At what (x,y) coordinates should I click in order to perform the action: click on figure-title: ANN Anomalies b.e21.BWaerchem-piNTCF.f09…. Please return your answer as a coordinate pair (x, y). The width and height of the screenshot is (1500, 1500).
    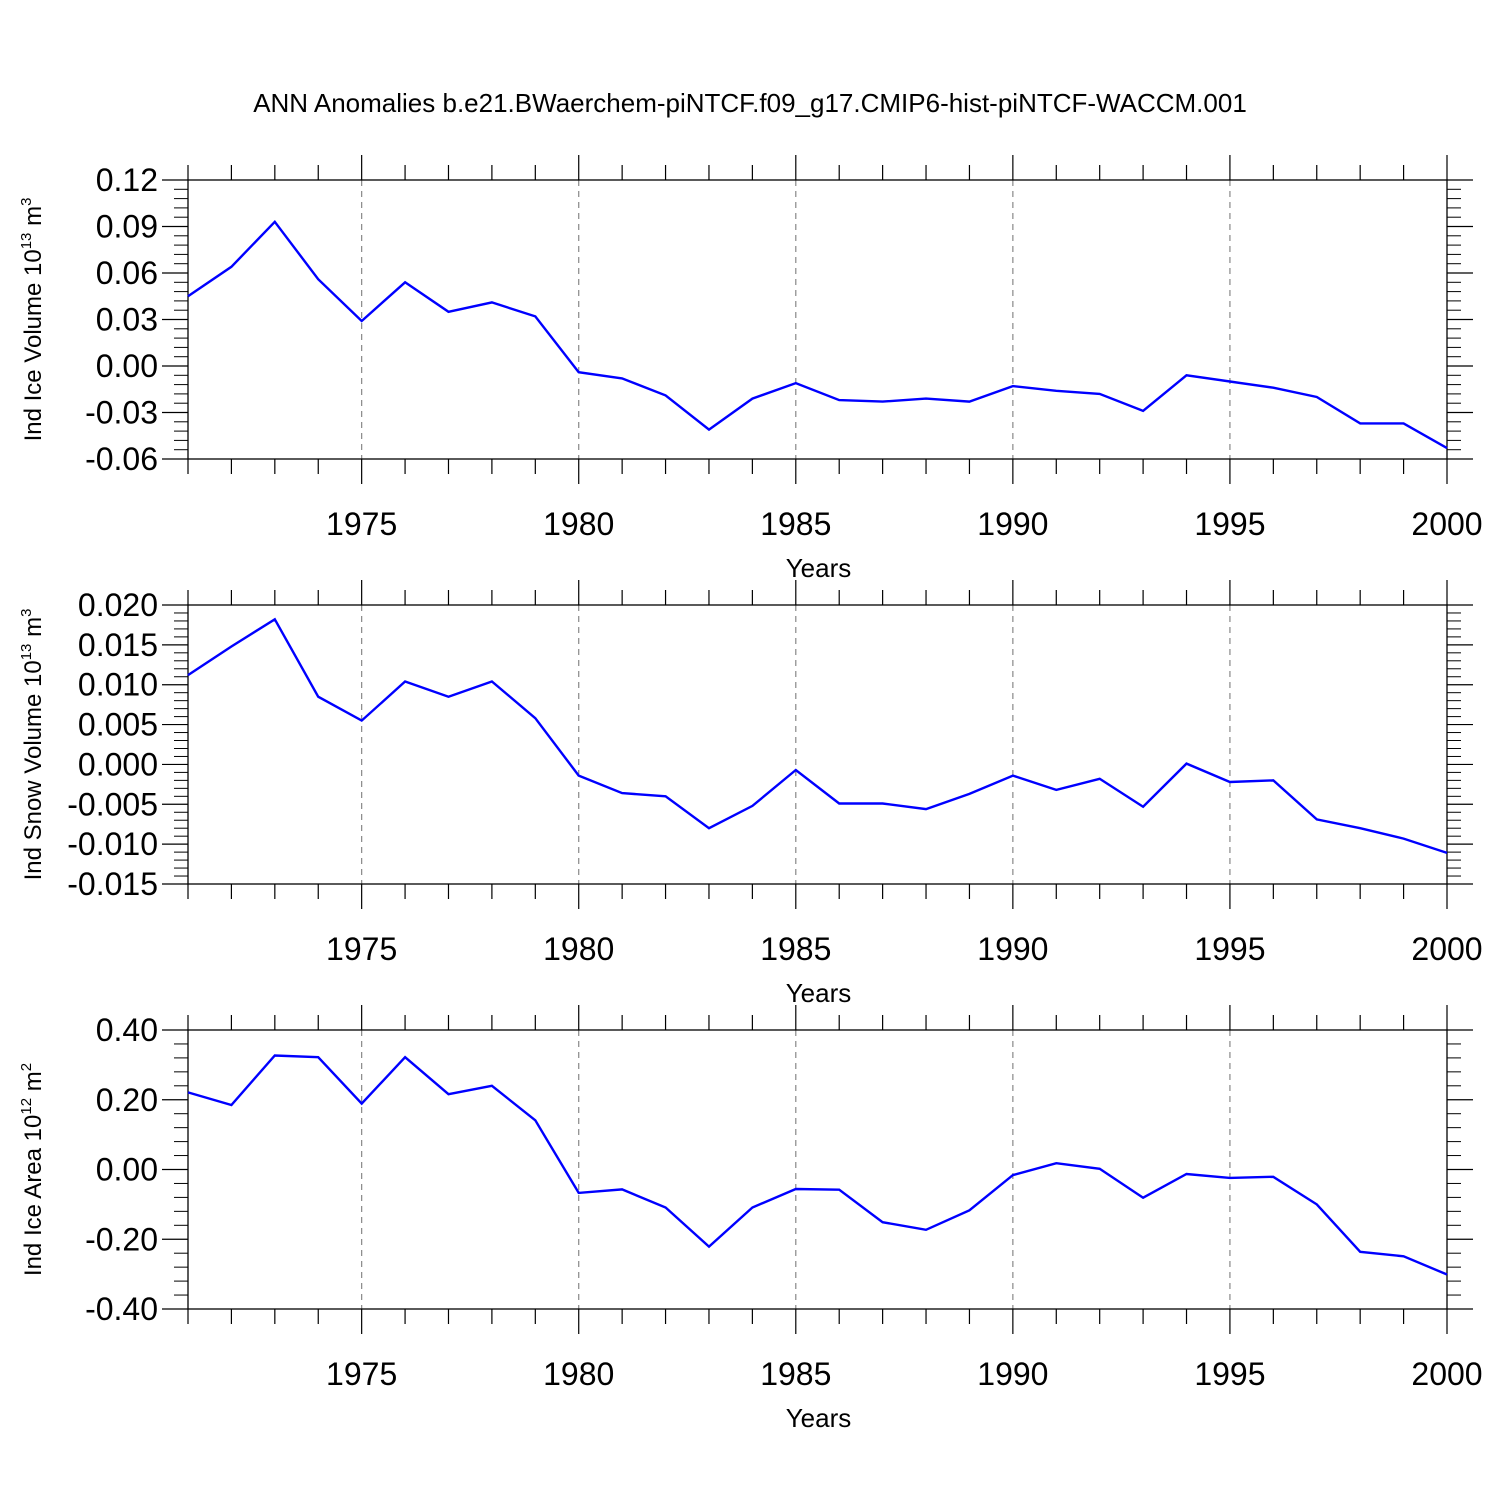
    Looking at the image, I should click on (750, 103).